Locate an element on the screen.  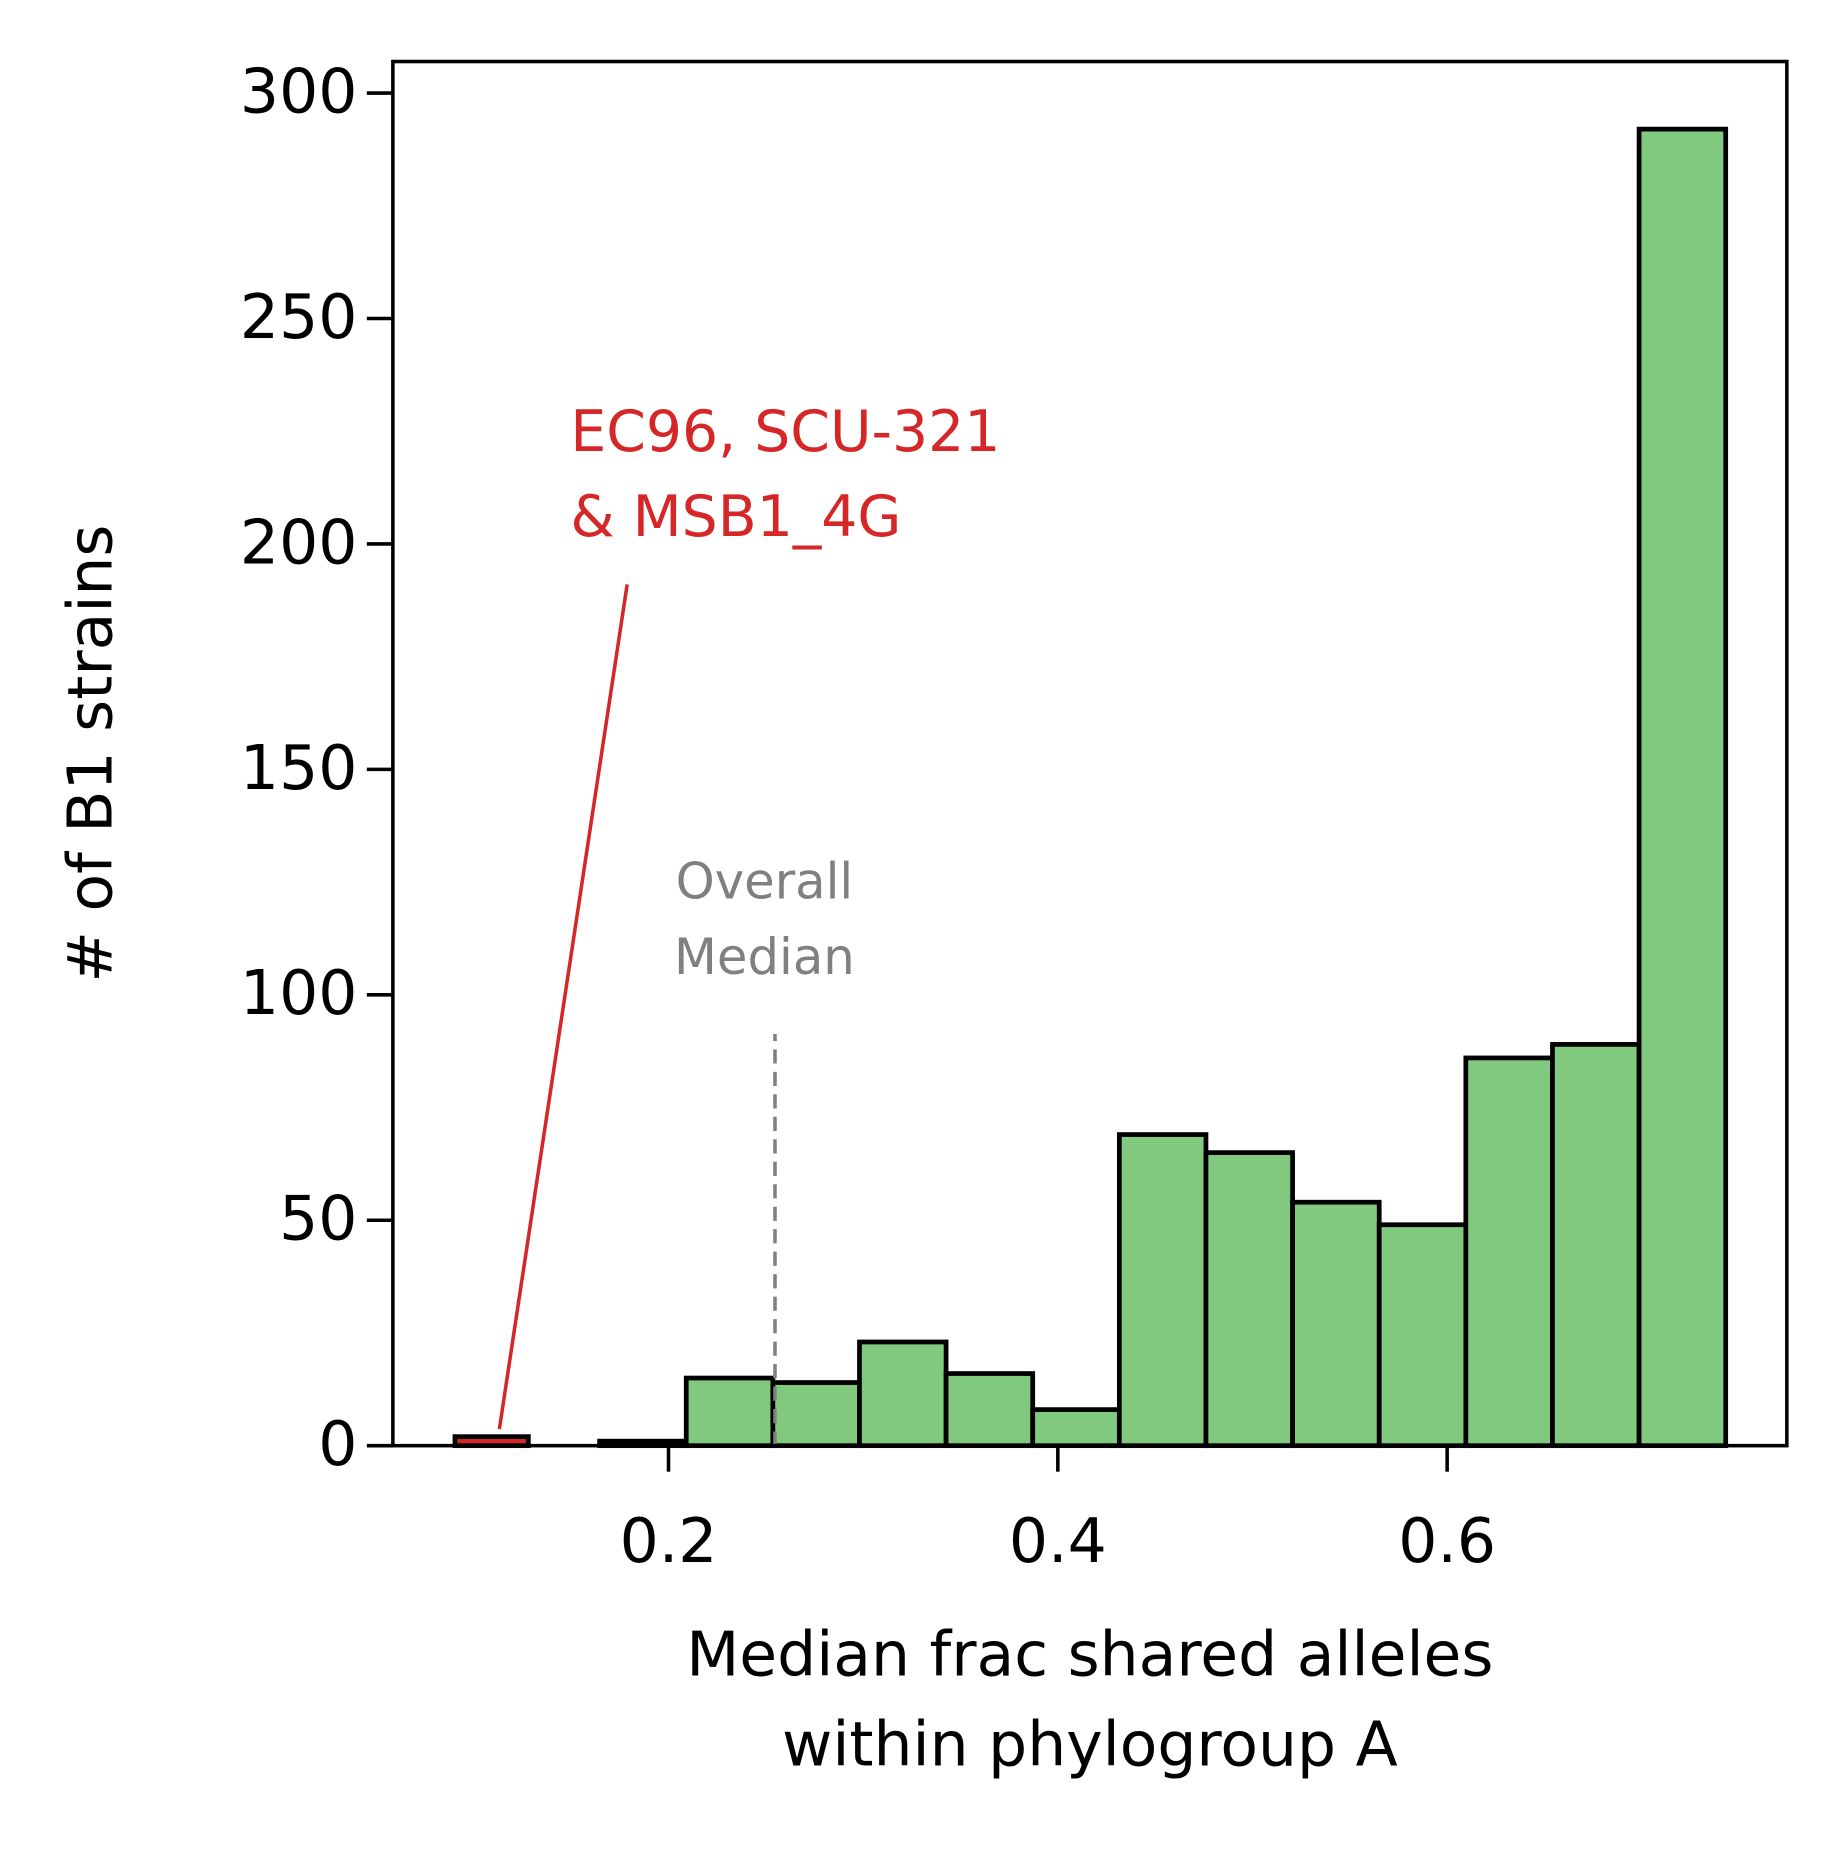
median-label: Median is located at coordinates (764, 957).